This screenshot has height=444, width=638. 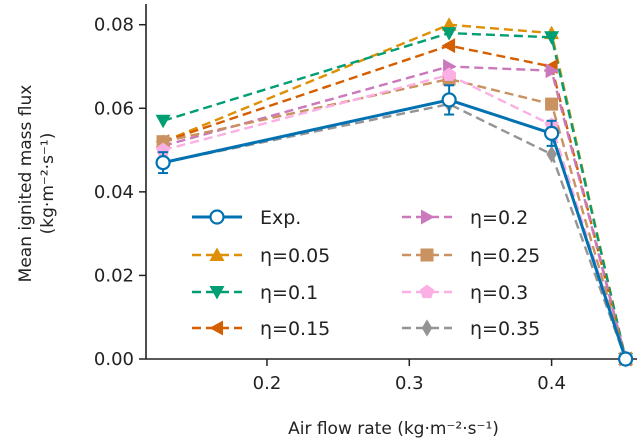 I want to click on legend-item: η=0.1, so click(x=255, y=293).